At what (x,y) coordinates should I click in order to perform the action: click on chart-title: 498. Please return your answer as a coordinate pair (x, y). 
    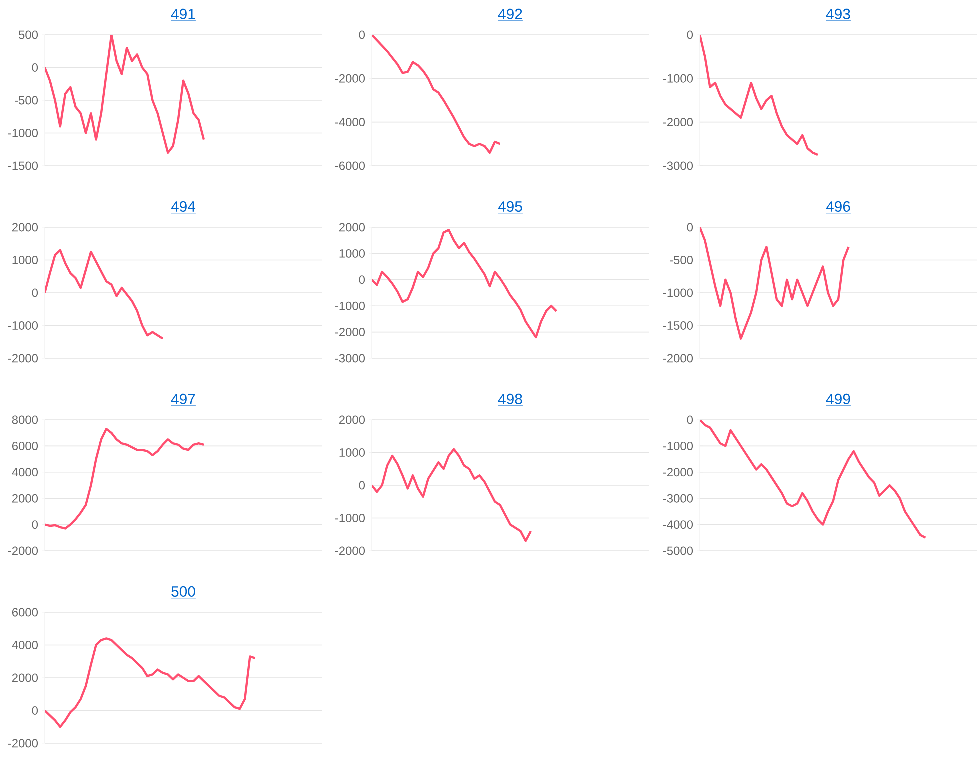
    Looking at the image, I should click on (510, 399).